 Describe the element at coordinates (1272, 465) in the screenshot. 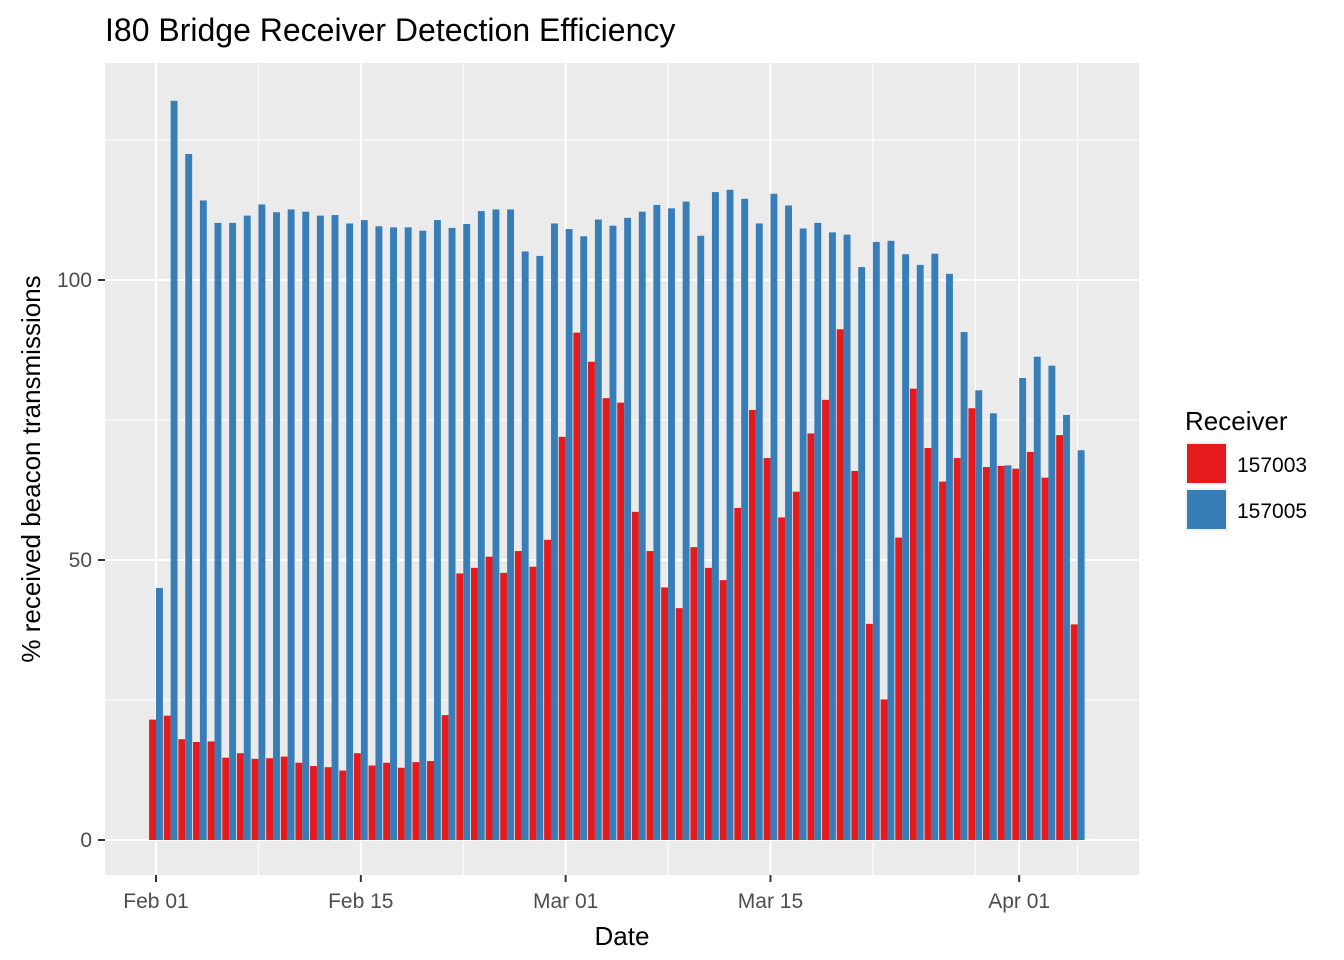

I see `legend-label-157003: 157003` at that location.